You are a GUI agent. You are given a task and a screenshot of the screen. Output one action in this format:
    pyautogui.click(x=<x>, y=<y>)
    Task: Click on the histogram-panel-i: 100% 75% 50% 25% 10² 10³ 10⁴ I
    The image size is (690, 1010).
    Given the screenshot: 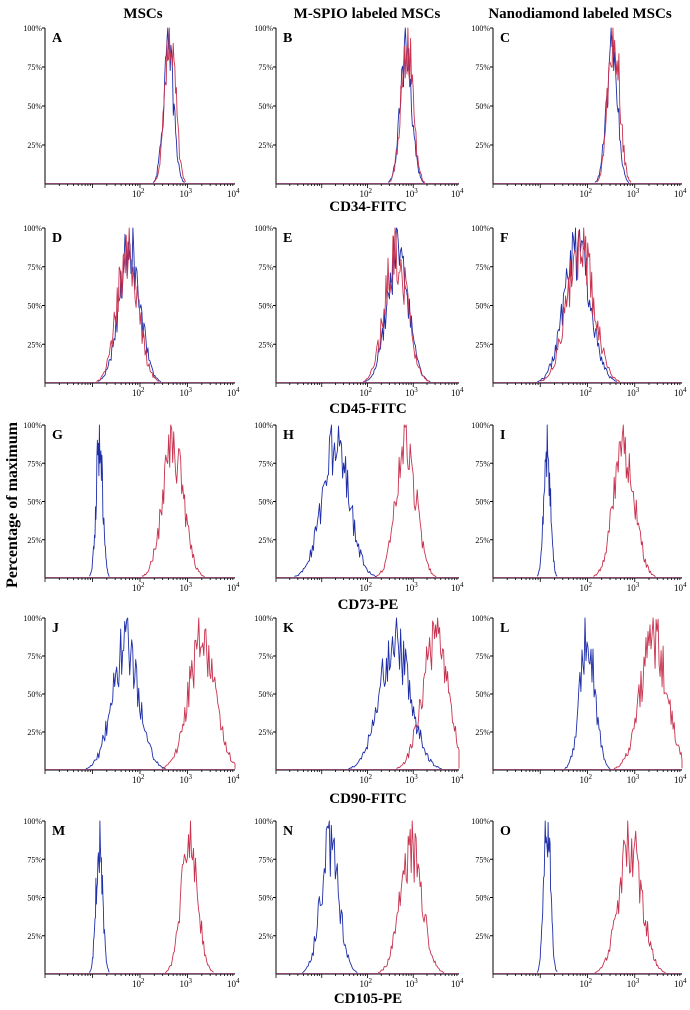 What is the action you would take?
    pyautogui.click(x=579, y=507)
    